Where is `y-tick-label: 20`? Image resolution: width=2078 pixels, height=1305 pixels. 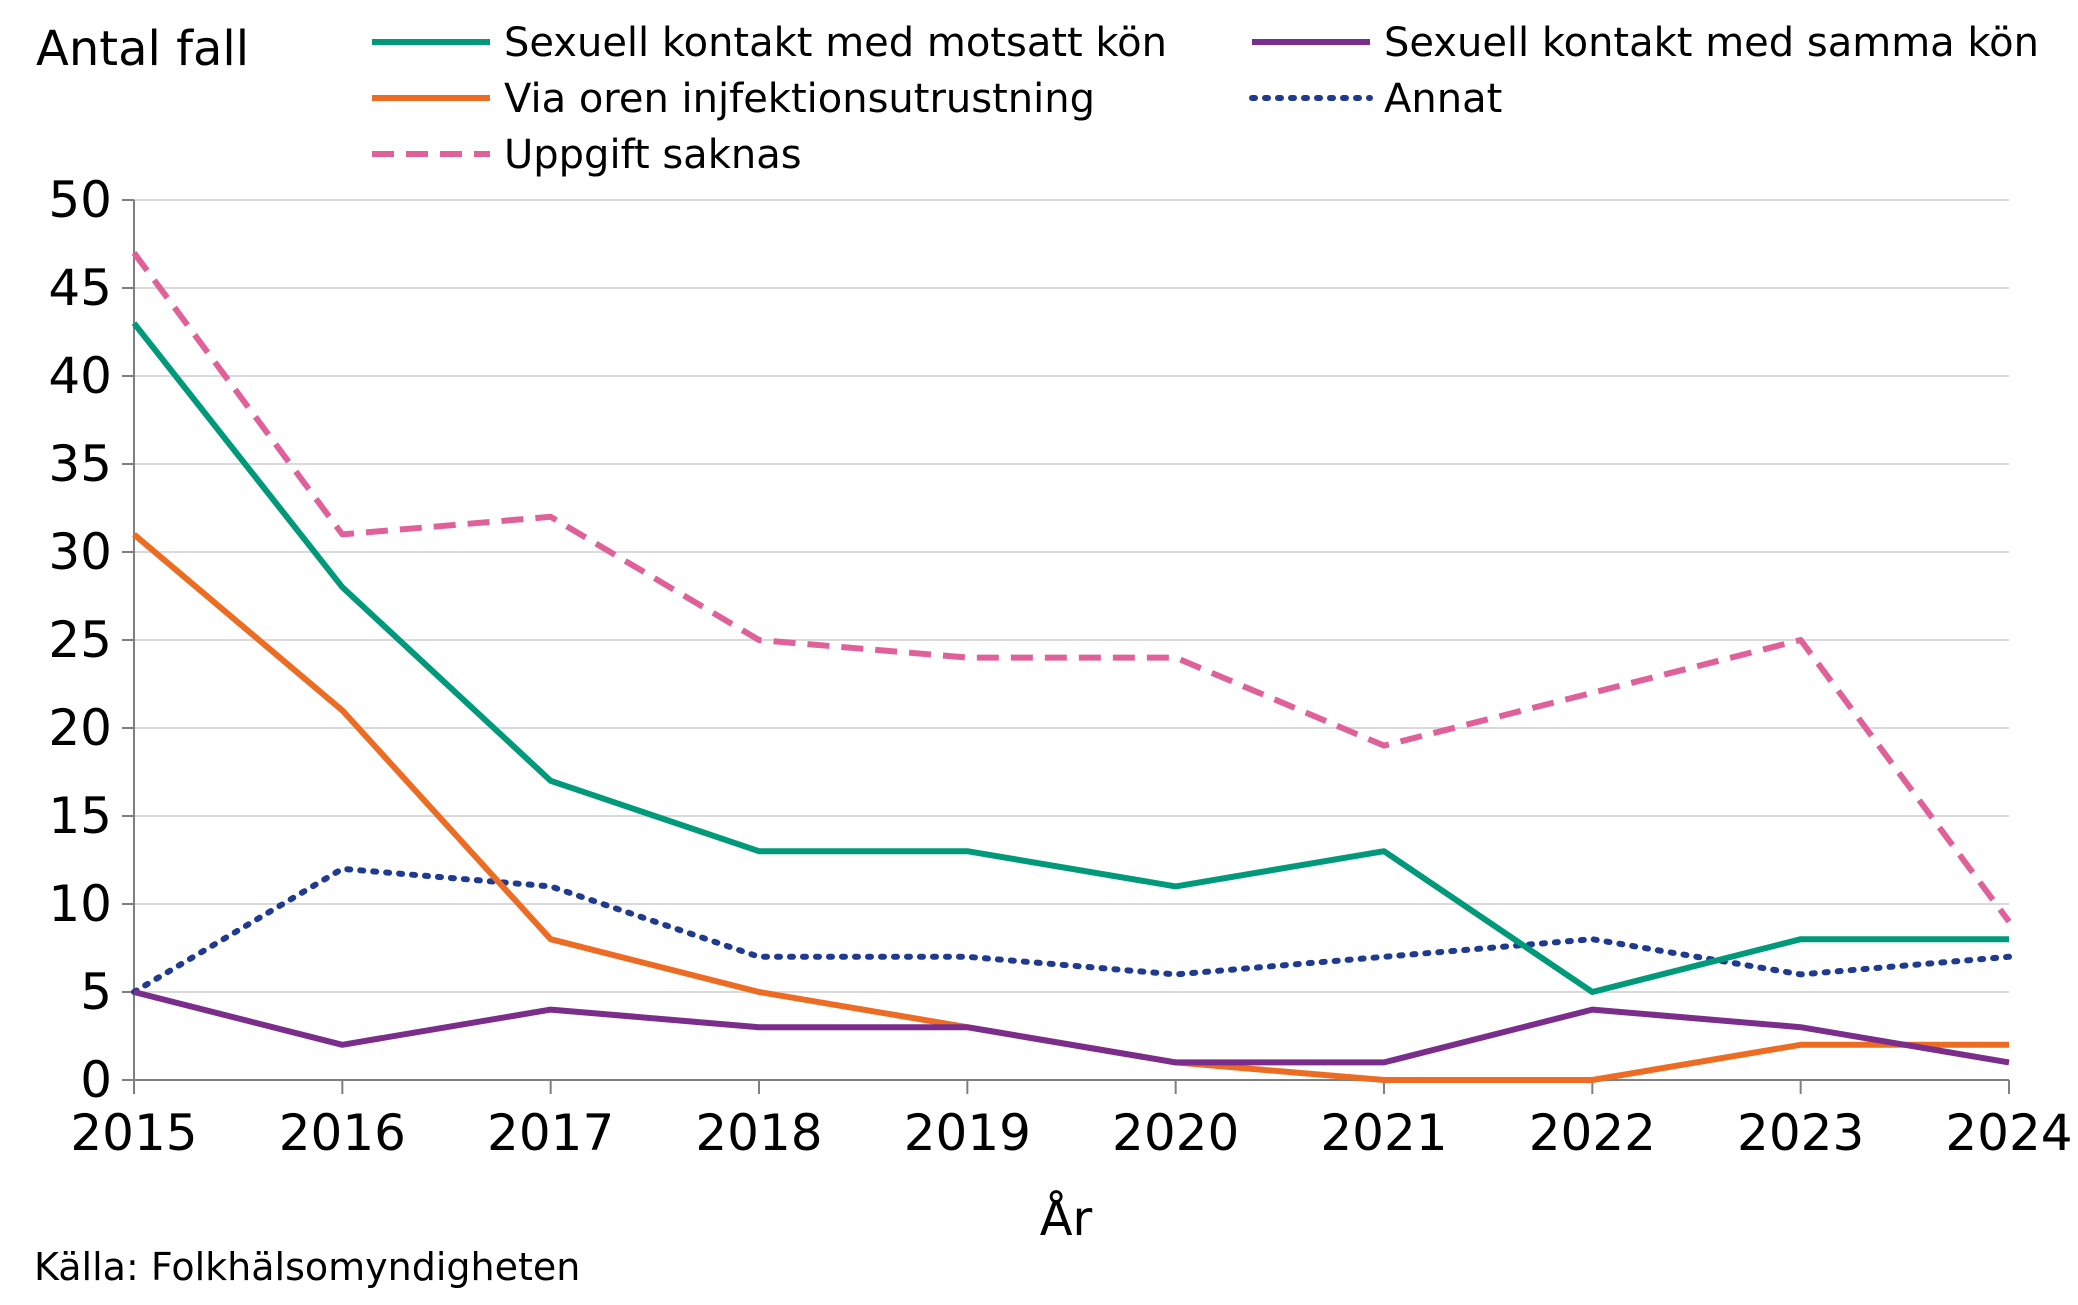
y-tick-label: 20 is located at coordinates (80, 728).